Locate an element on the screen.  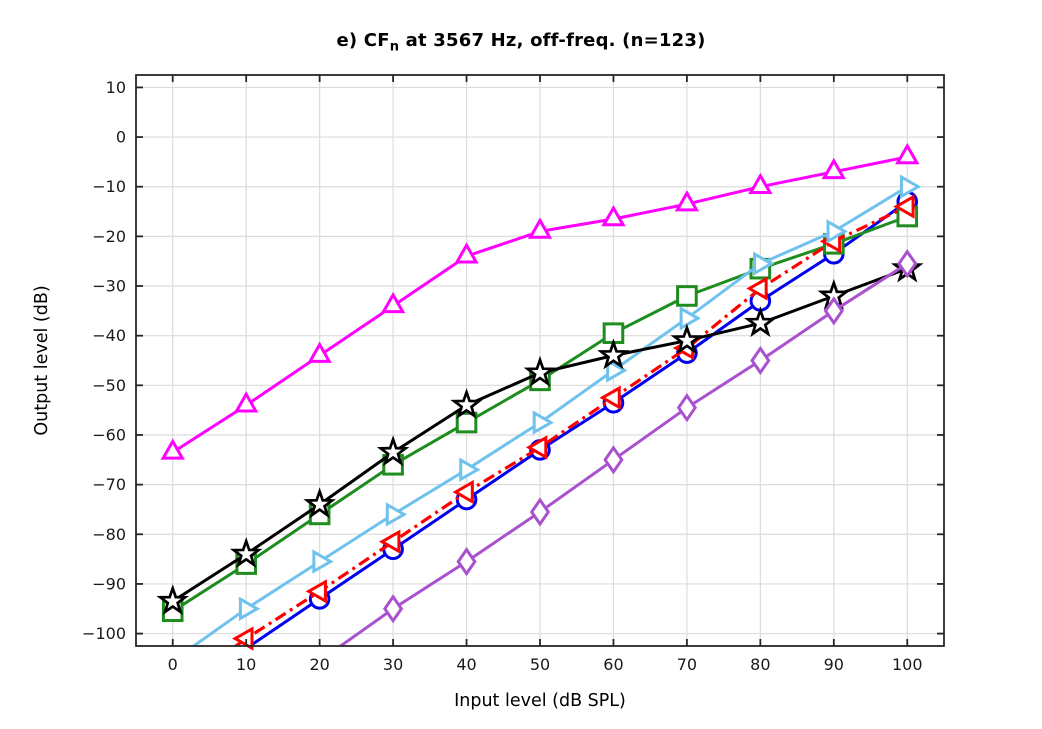
chart-title: e) CFn at 3567 Hz, off-freq. (n=123) is located at coordinates (521, 42).